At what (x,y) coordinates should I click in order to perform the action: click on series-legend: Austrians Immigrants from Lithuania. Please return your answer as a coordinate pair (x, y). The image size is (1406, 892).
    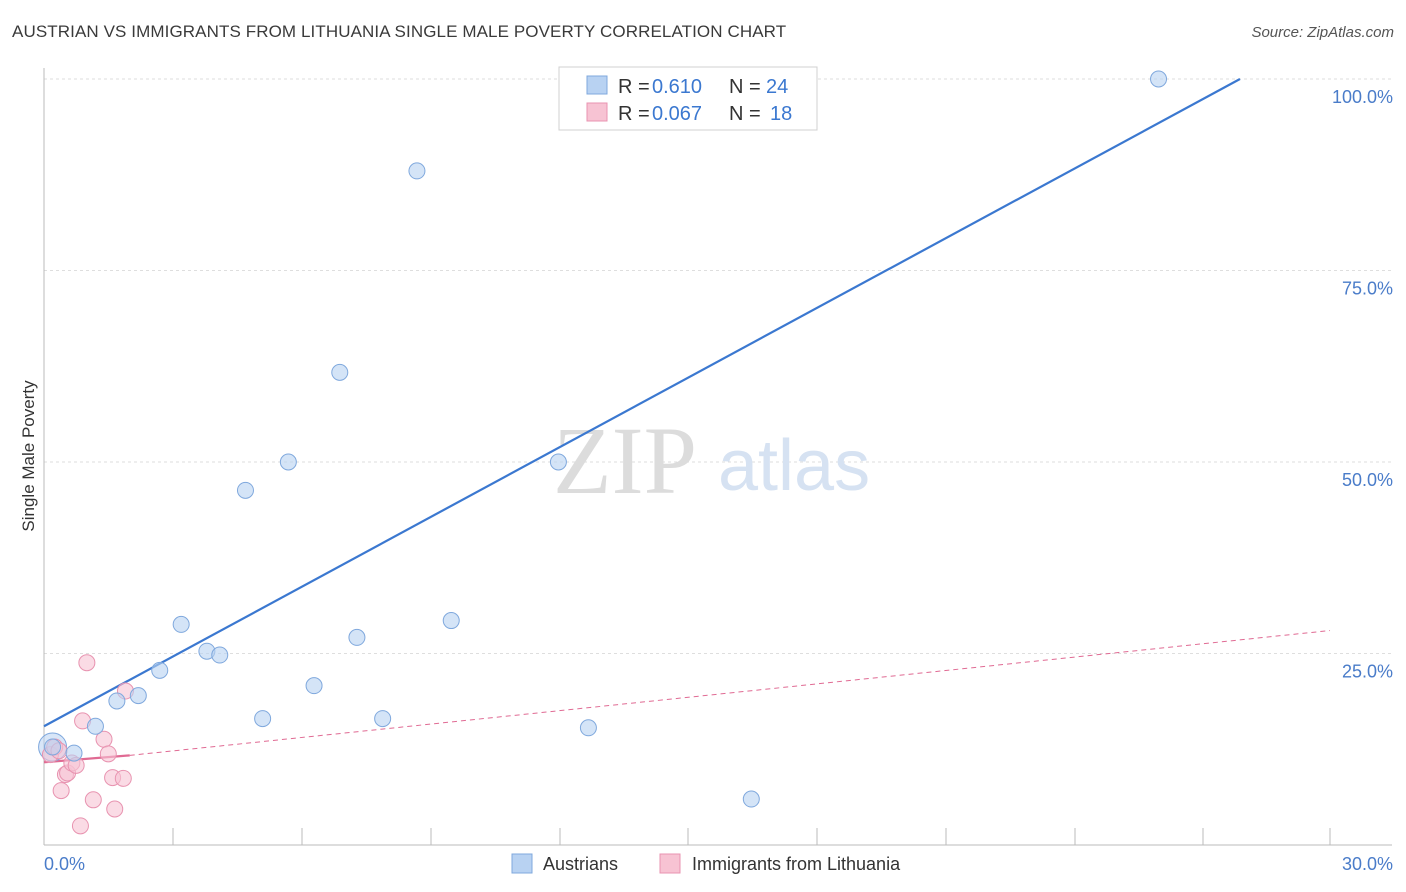
    Looking at the image, I should click on (706, 863).